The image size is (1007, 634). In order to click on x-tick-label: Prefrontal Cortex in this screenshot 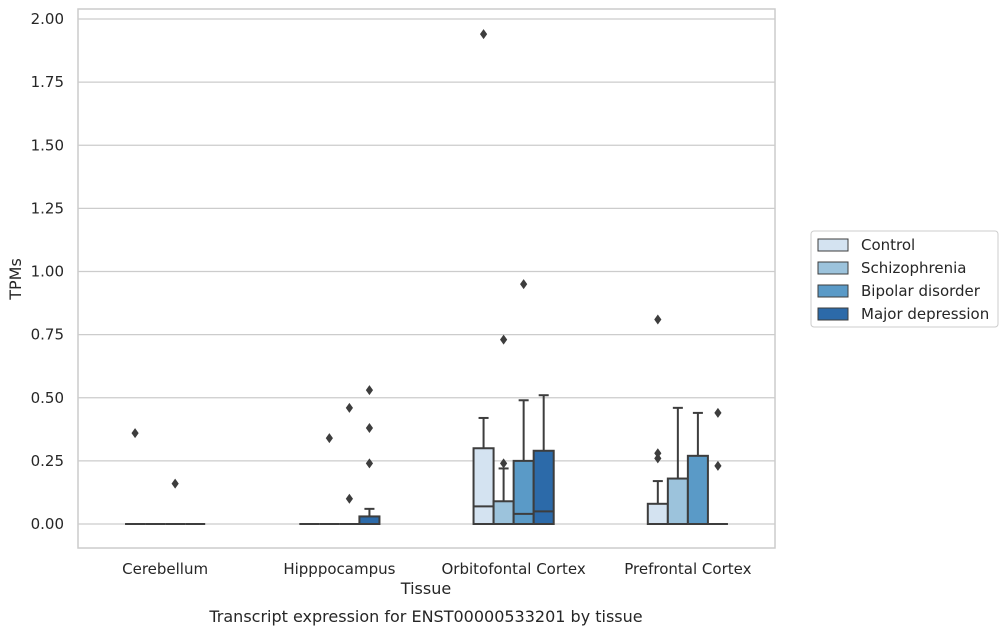, I will do `click(687, 569)`.